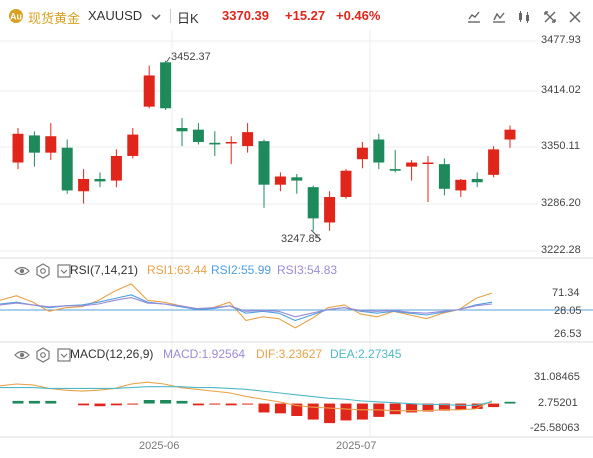  Describe the element at coordinates (356, 446) in the screenshot. I see `date-label-jul: 2025-07` at that location.